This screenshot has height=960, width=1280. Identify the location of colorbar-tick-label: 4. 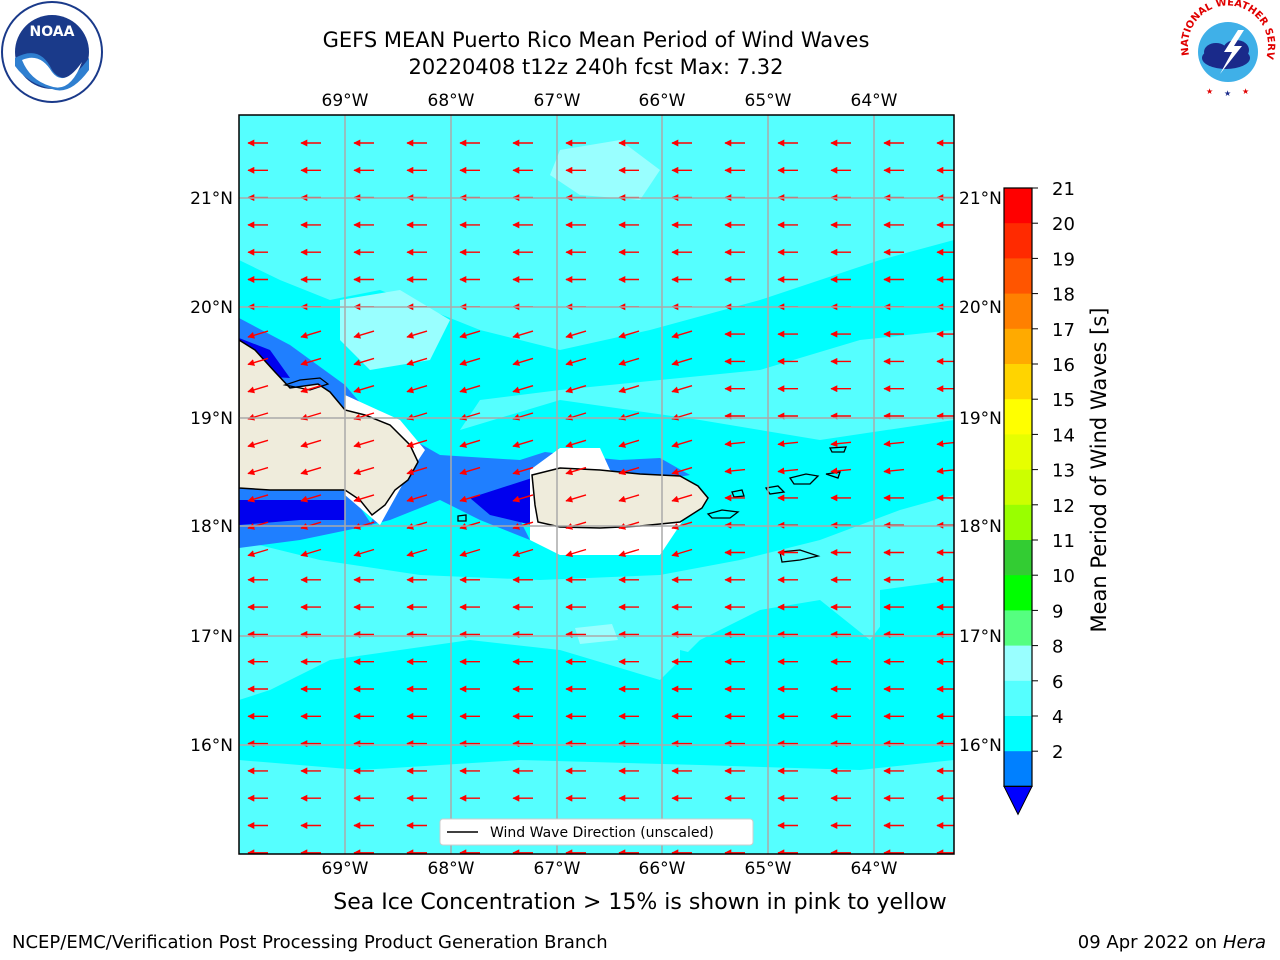
(1057, 717).